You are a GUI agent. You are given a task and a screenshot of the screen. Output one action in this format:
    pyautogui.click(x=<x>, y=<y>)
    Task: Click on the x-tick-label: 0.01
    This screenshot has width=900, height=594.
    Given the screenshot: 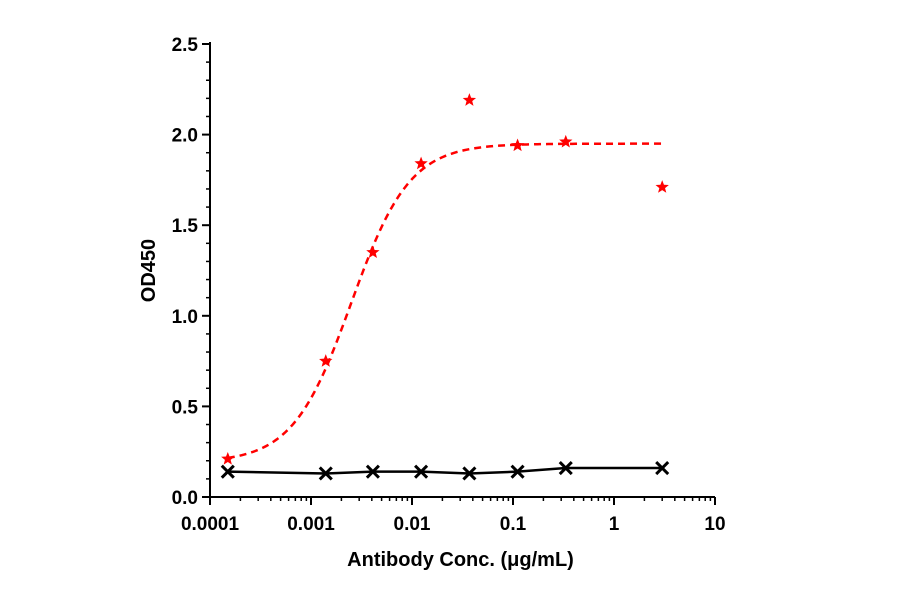 What is the action you would take?
    pyautogui.click(x=412, y=524)
    